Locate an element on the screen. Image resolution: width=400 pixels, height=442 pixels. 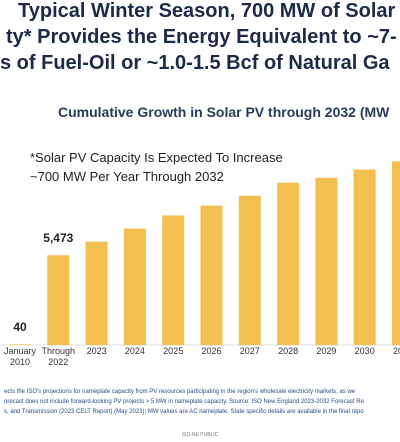
x-tick-label: 2023 is located at coordinates (96, 351).